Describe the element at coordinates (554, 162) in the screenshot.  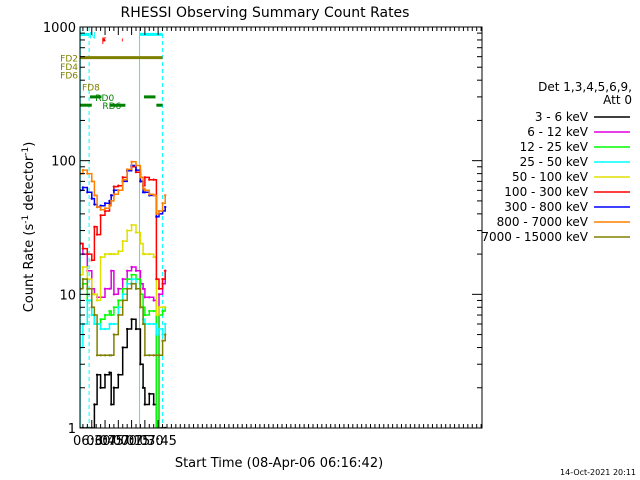
I see `legend-label: 25 - 50 keV` at that location.